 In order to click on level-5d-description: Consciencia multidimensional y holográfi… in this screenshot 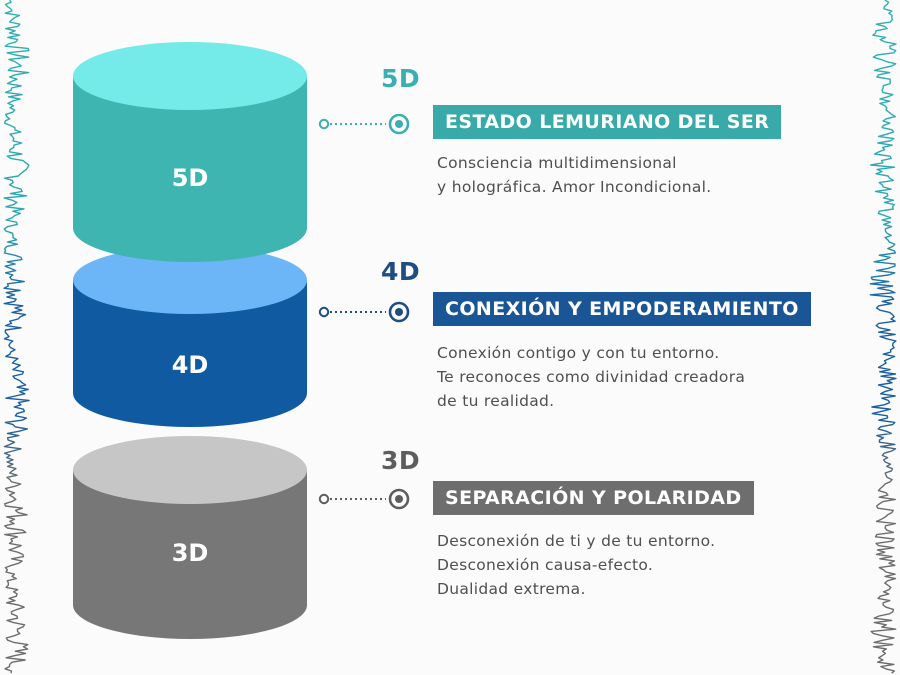, I will do `click(574, 175)`.